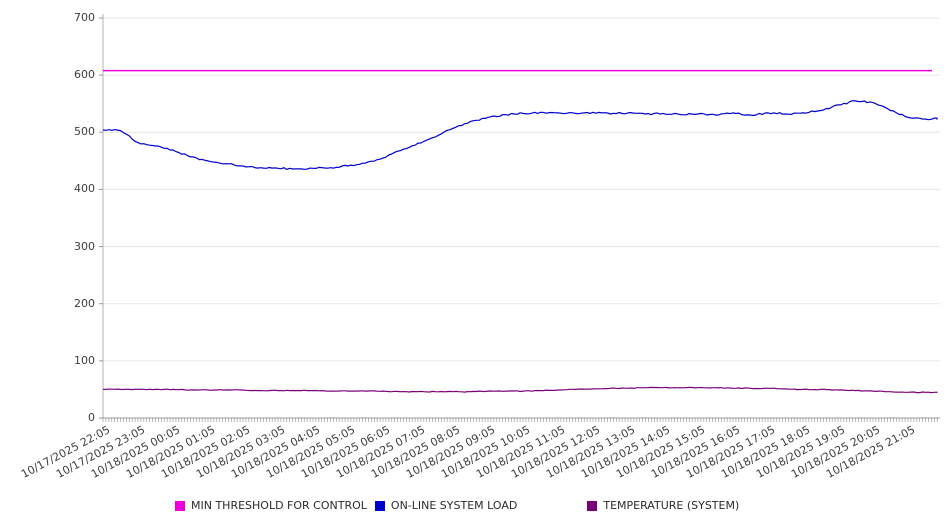  I want to click on y-axis-label: 0, so click(91, 417).